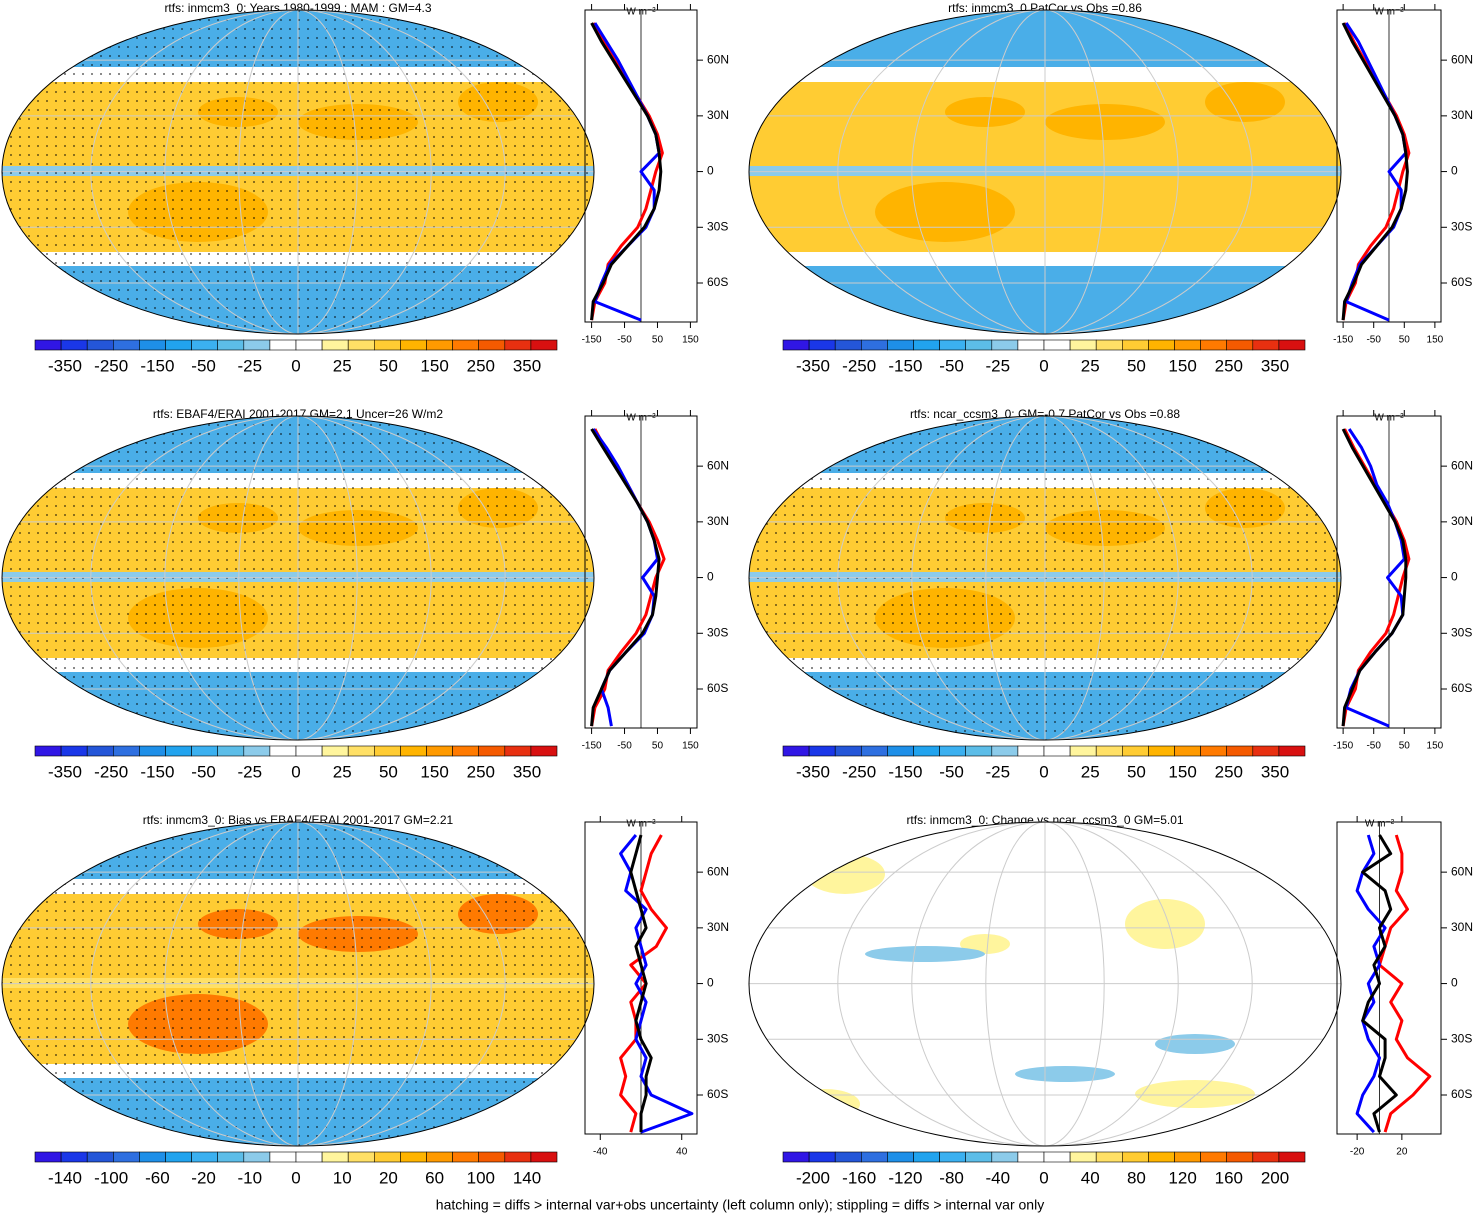  What do you see at coordinates (951, 1177) in the screenshot?
I see `colorbar-label: -80` at bounding box center [951, 1177].